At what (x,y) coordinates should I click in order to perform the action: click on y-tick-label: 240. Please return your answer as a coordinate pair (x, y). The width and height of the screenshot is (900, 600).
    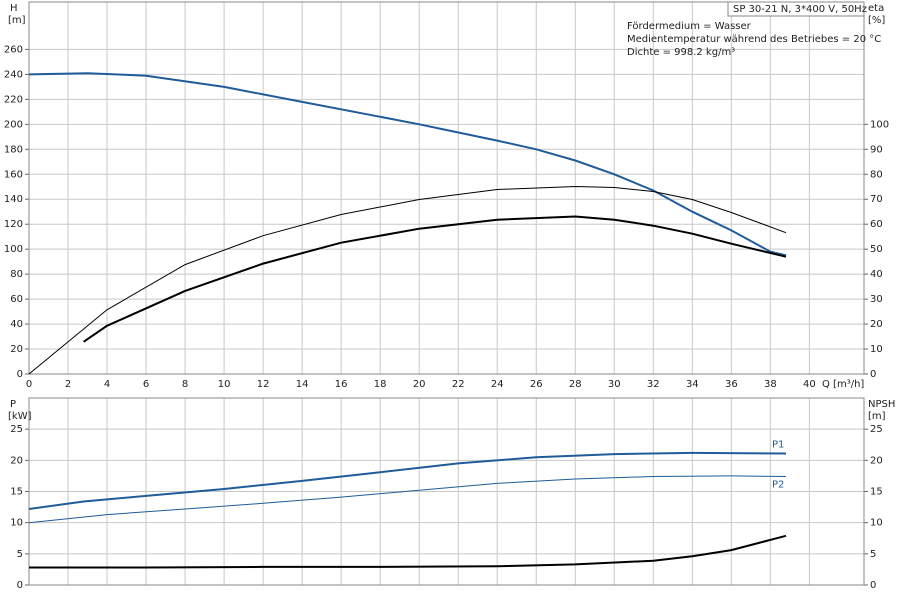
    Looking at the image, I should click on (13, 74).